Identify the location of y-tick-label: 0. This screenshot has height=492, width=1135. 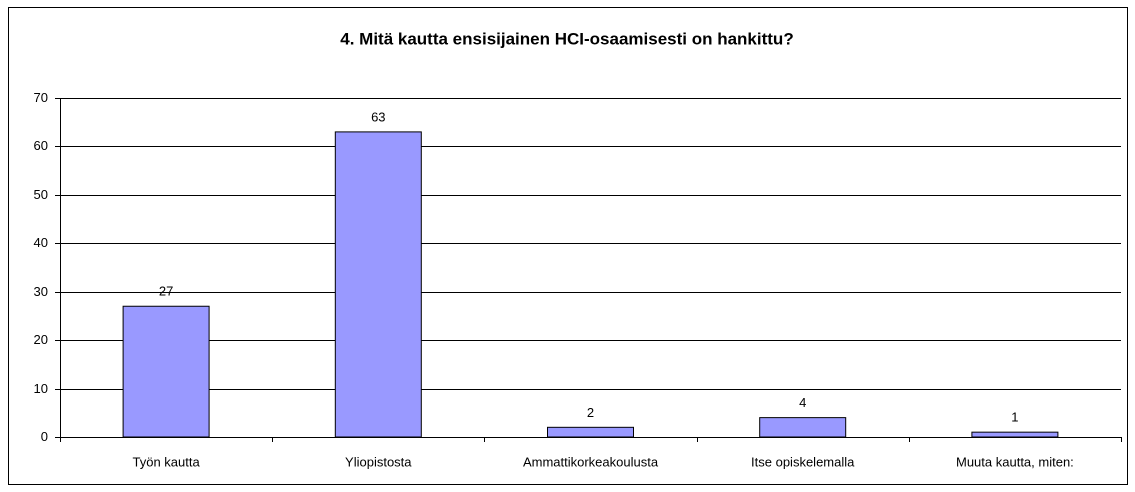
(44, 436).